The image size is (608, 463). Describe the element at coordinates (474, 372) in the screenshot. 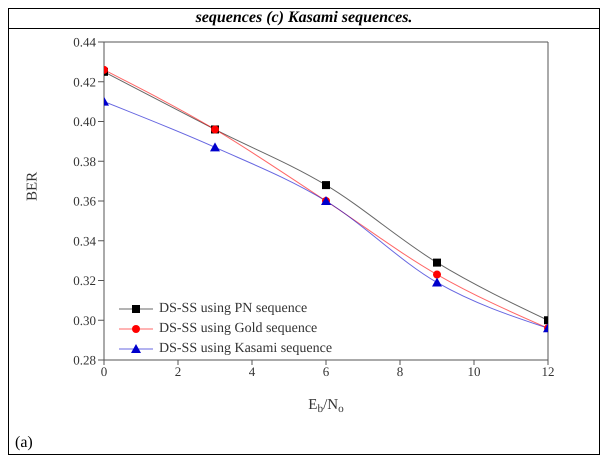

I see `x-tick-label: 10` at that location.